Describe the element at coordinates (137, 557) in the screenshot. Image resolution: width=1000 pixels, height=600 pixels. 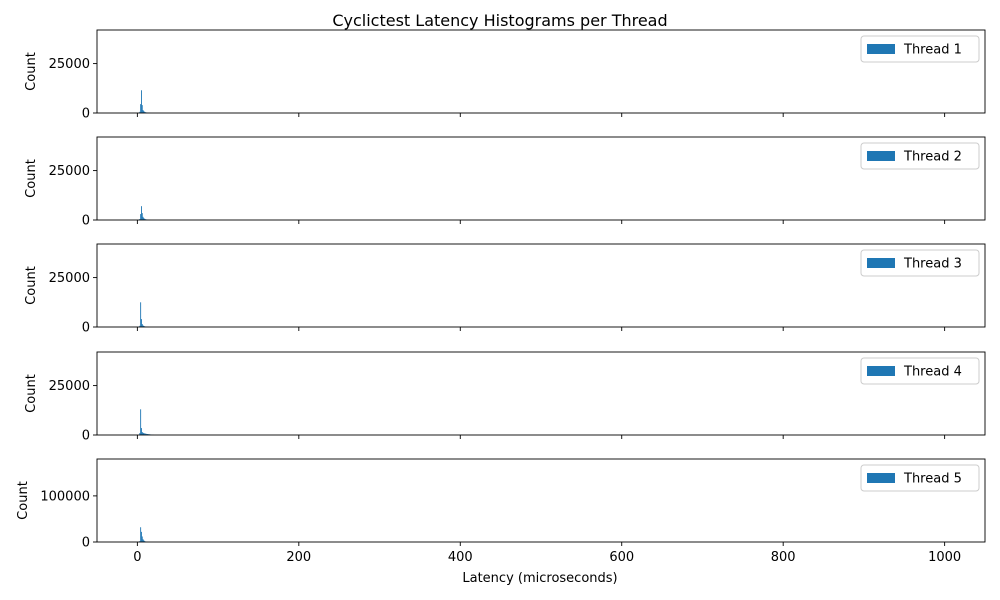
I see `x-tick-label: 0` at that location.